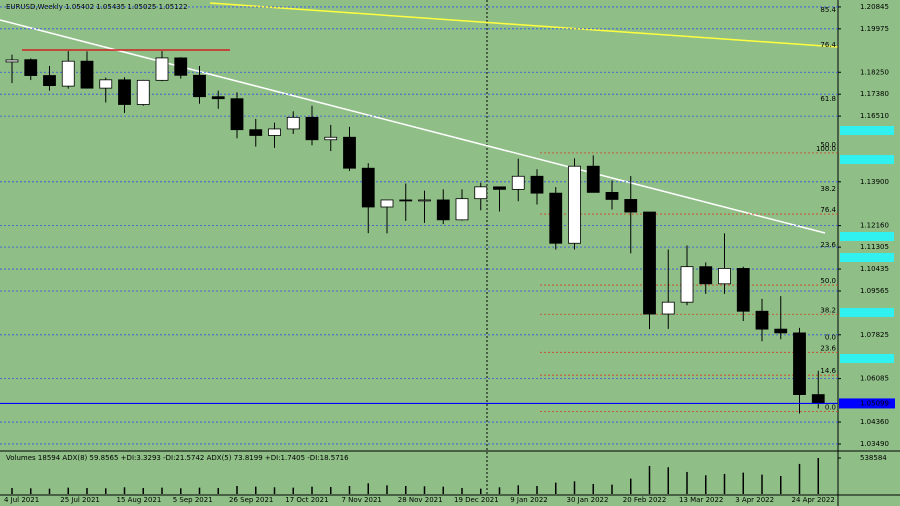  I want to click on y-tick-label: 1.19975, so click(874, 29).